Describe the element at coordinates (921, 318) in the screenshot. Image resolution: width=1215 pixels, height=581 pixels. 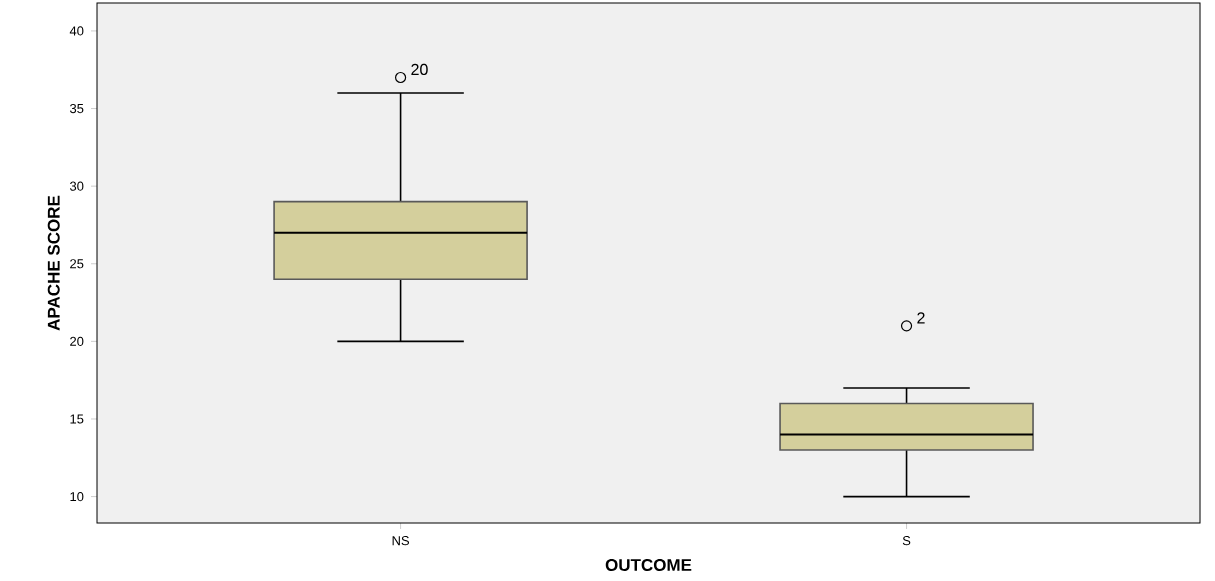
I see `annotation: 2` at that location.